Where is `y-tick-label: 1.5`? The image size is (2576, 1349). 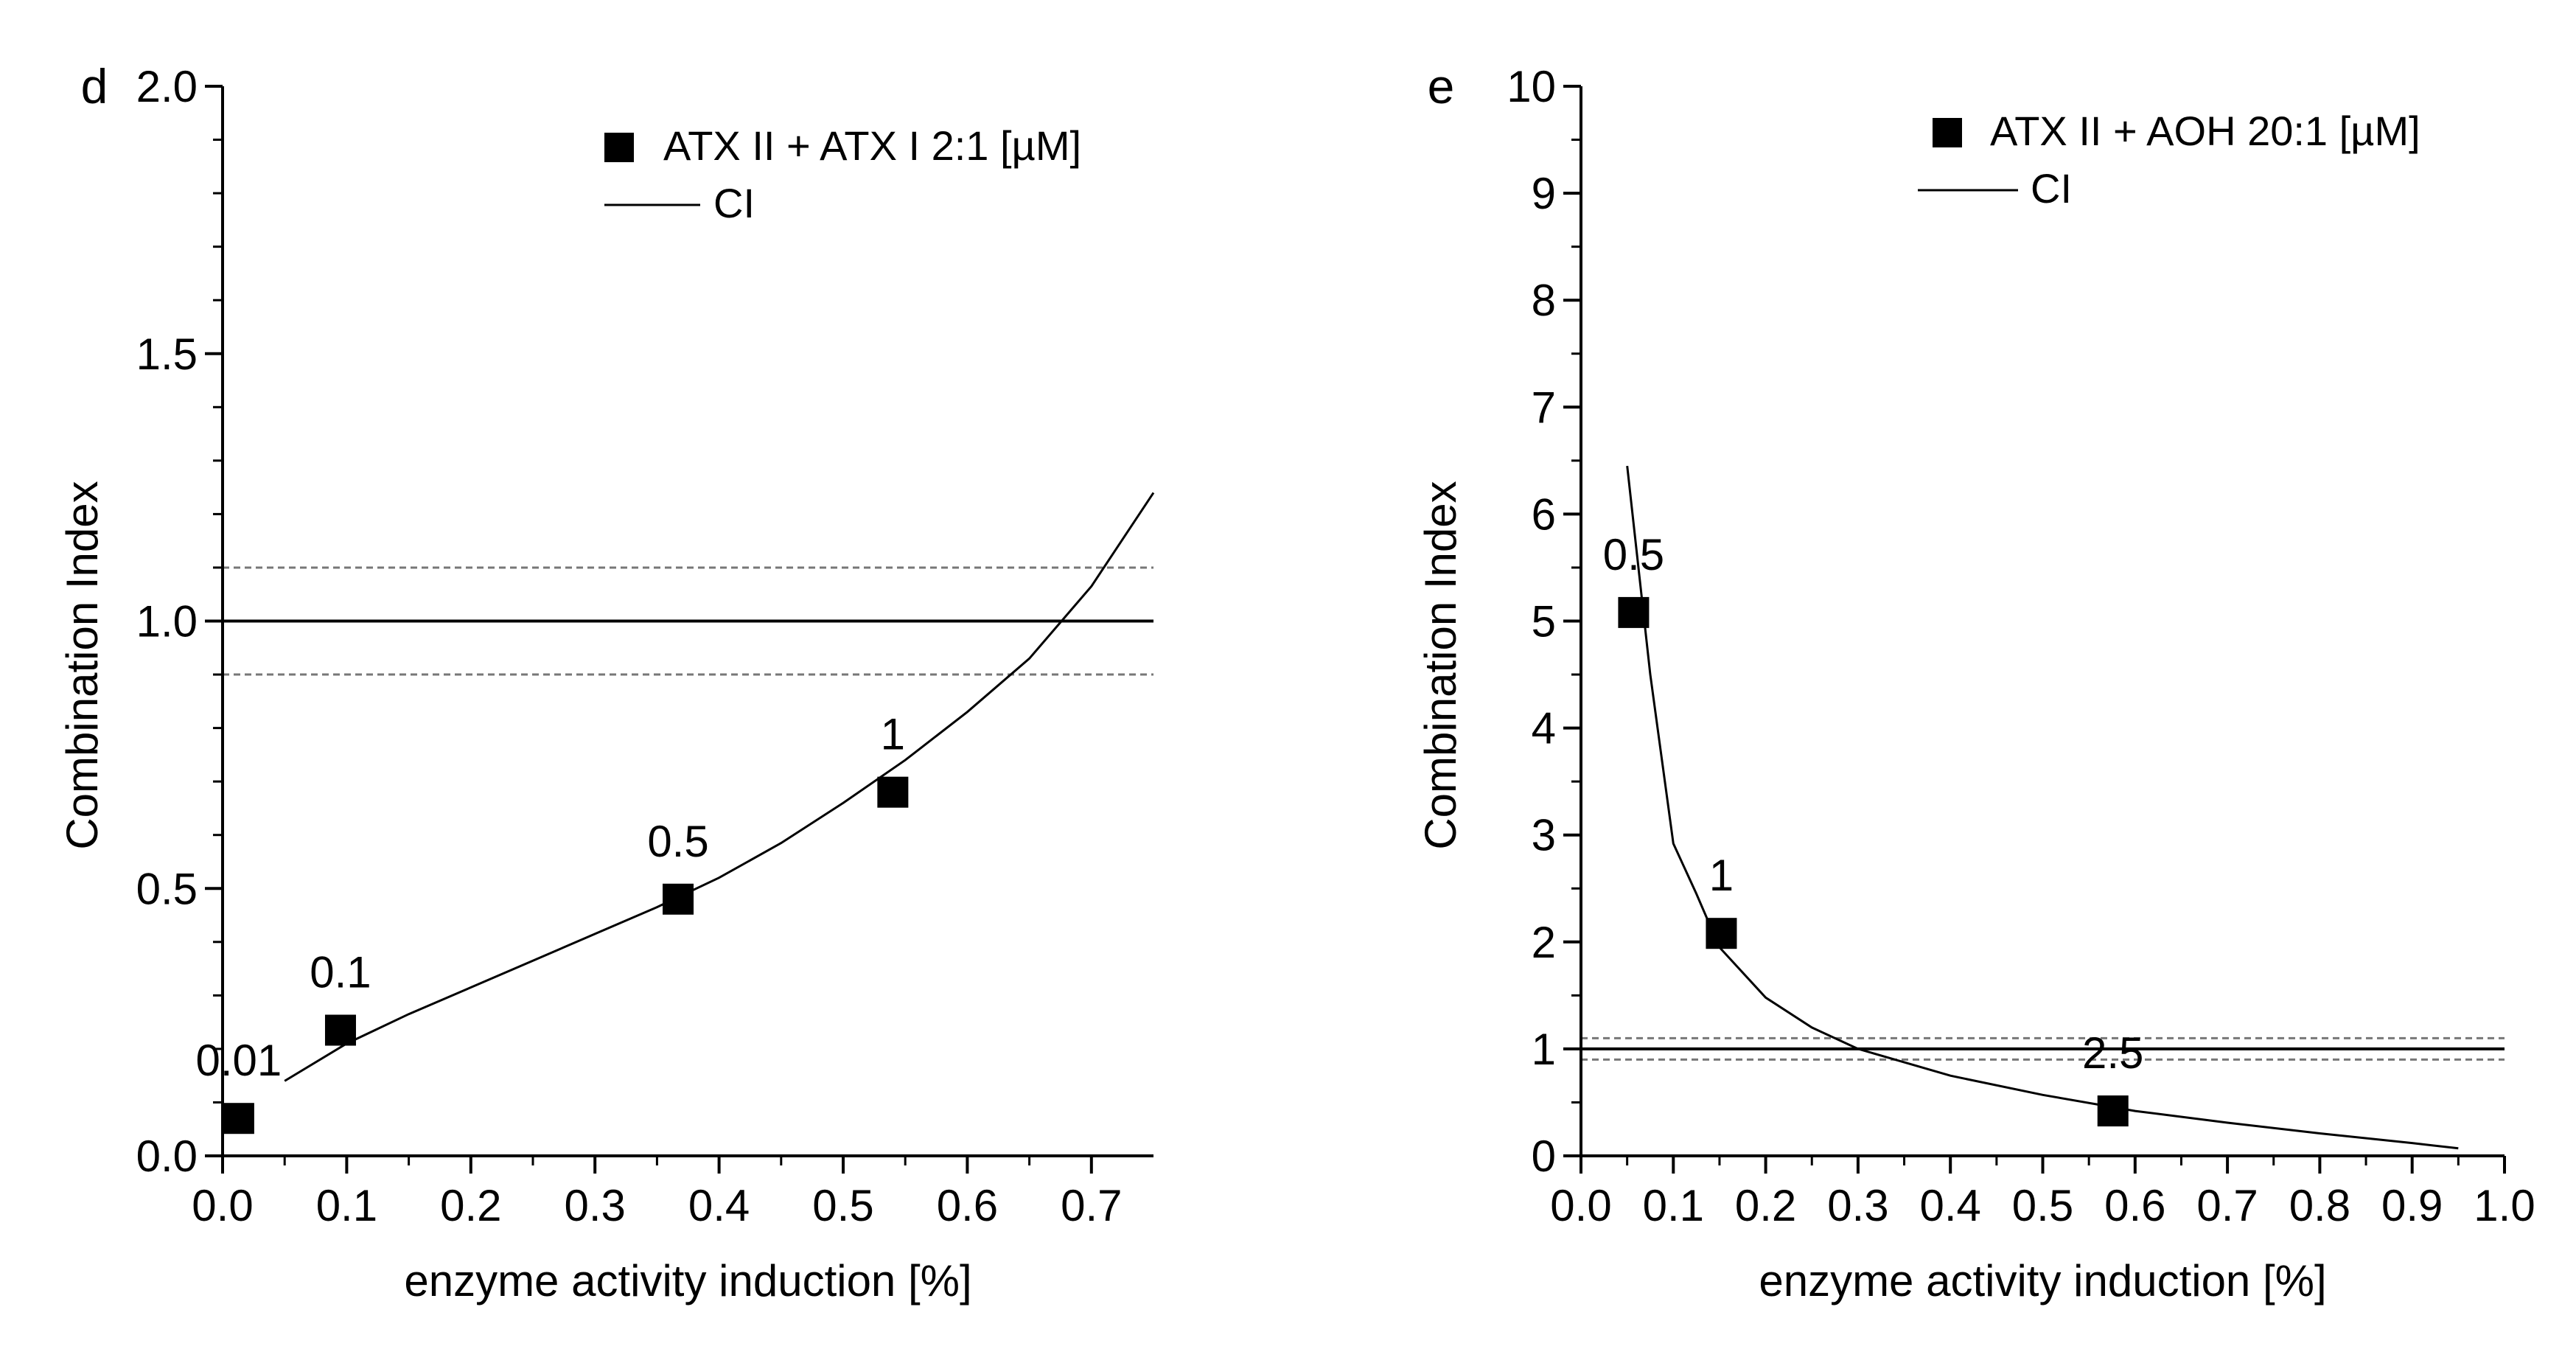 y-tick-label: 1.5 is located at coordinates (167, 354).